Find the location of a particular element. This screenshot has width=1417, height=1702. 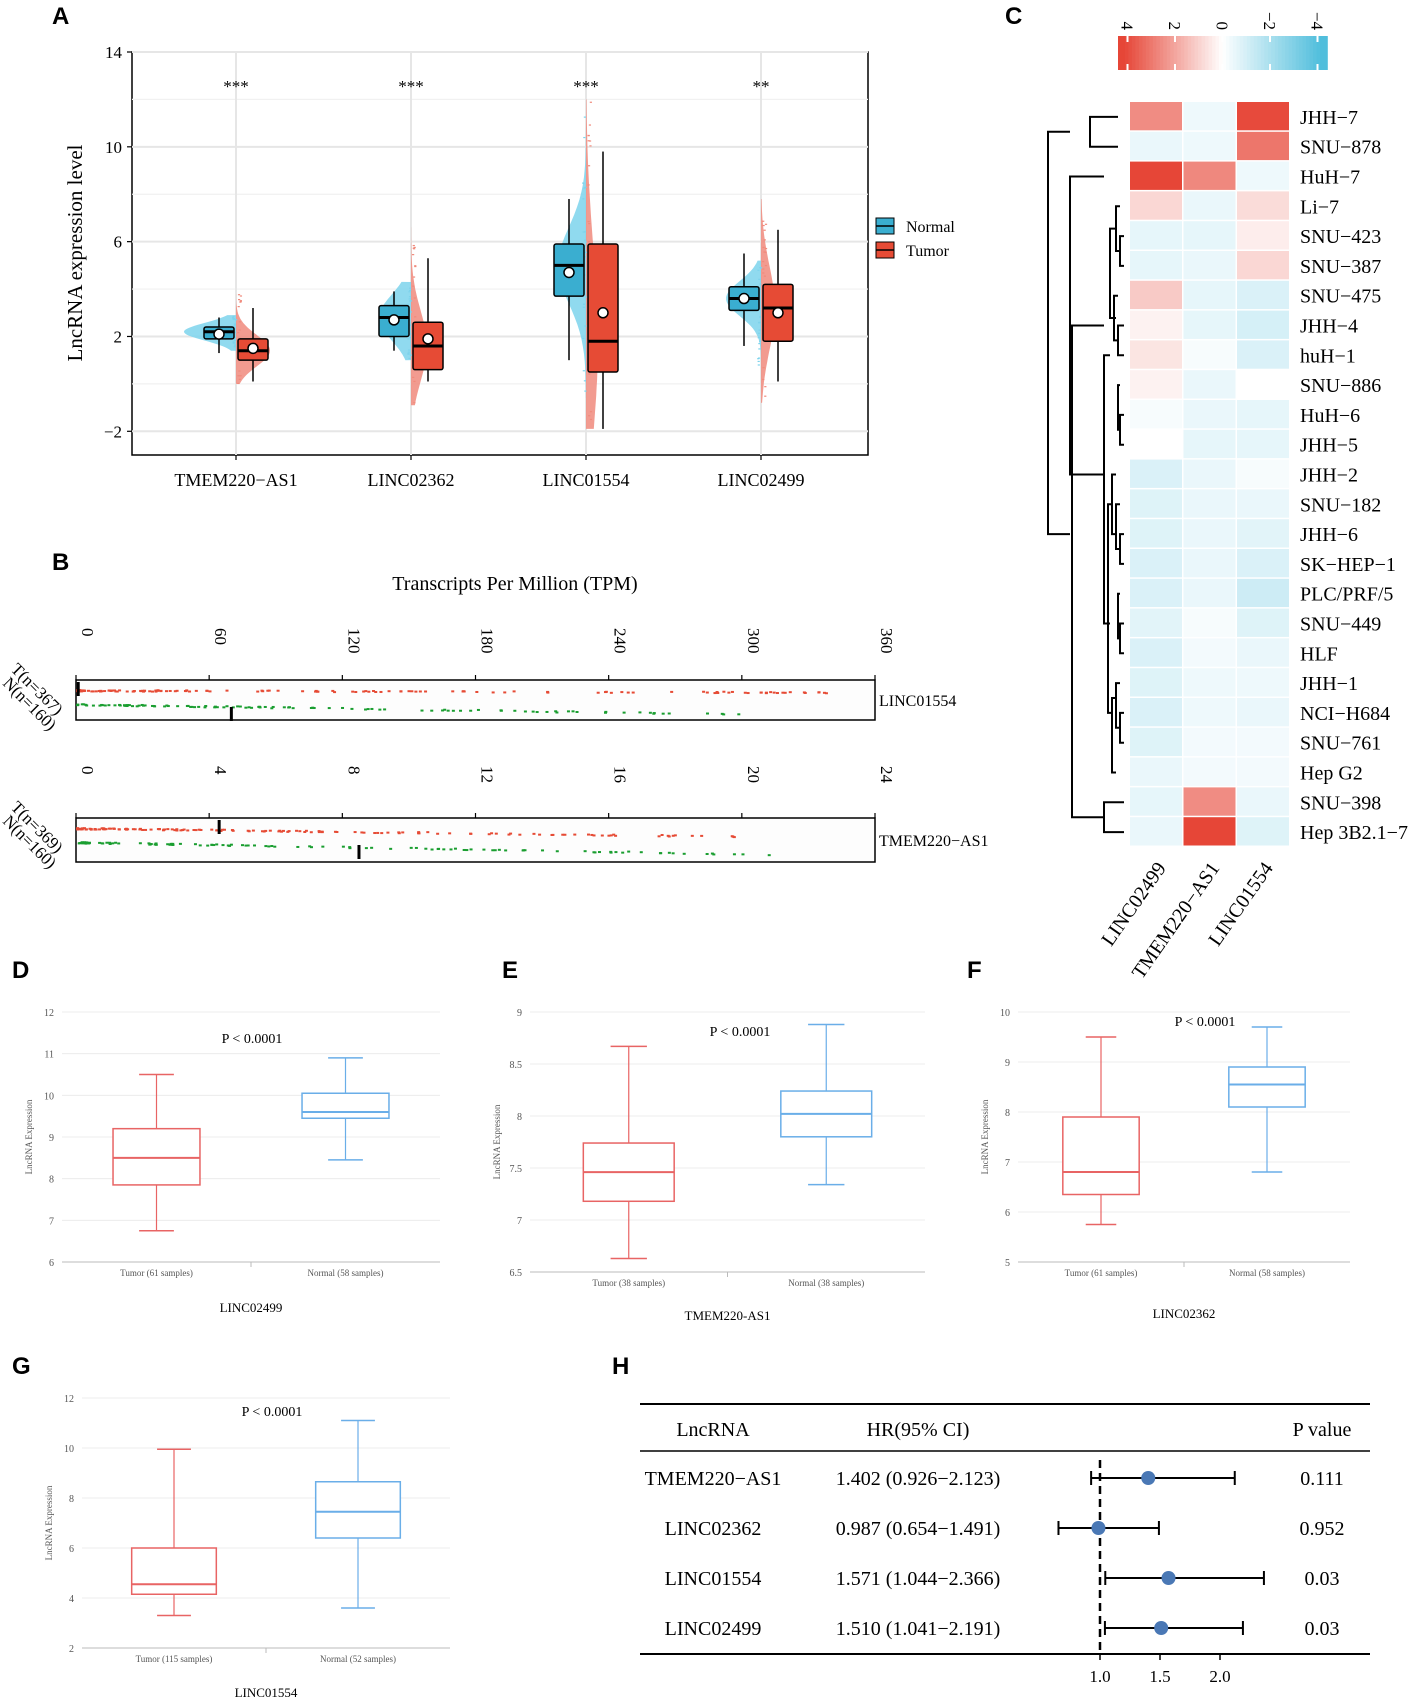

group-label: Normal (58 samples) is located at coordinates (1267, 1273).